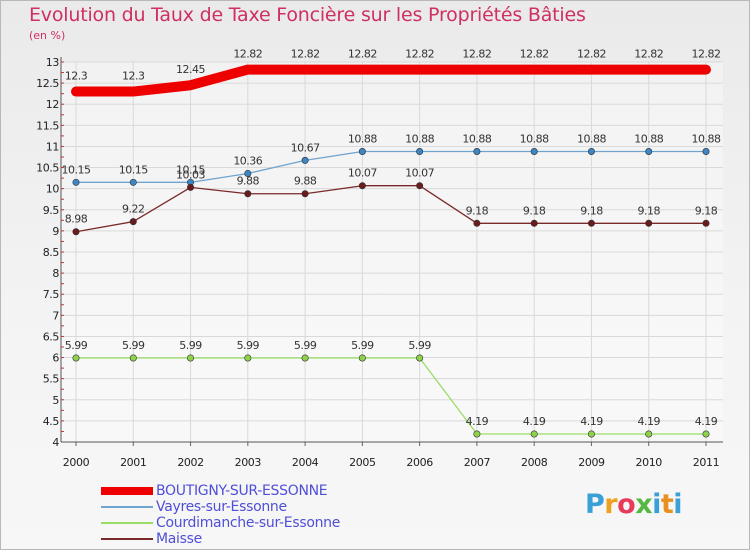 This screenshot has width=750, height=550. Describe the element at coordinates (55, 358) in the screenshot. I see `y-tick-label: 6` at that location.